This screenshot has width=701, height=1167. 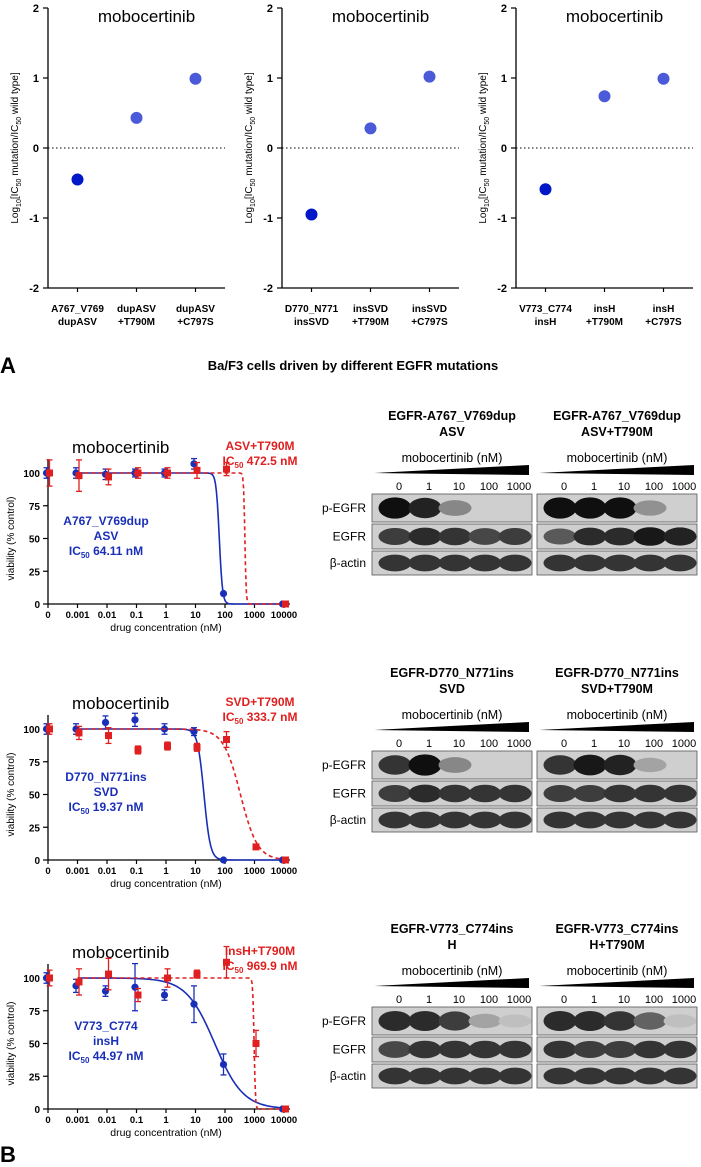 What do you see at coordinates (35, 828) in the screenshot?
I see `y-tick-label: 25` at bounding box center [35, 828].